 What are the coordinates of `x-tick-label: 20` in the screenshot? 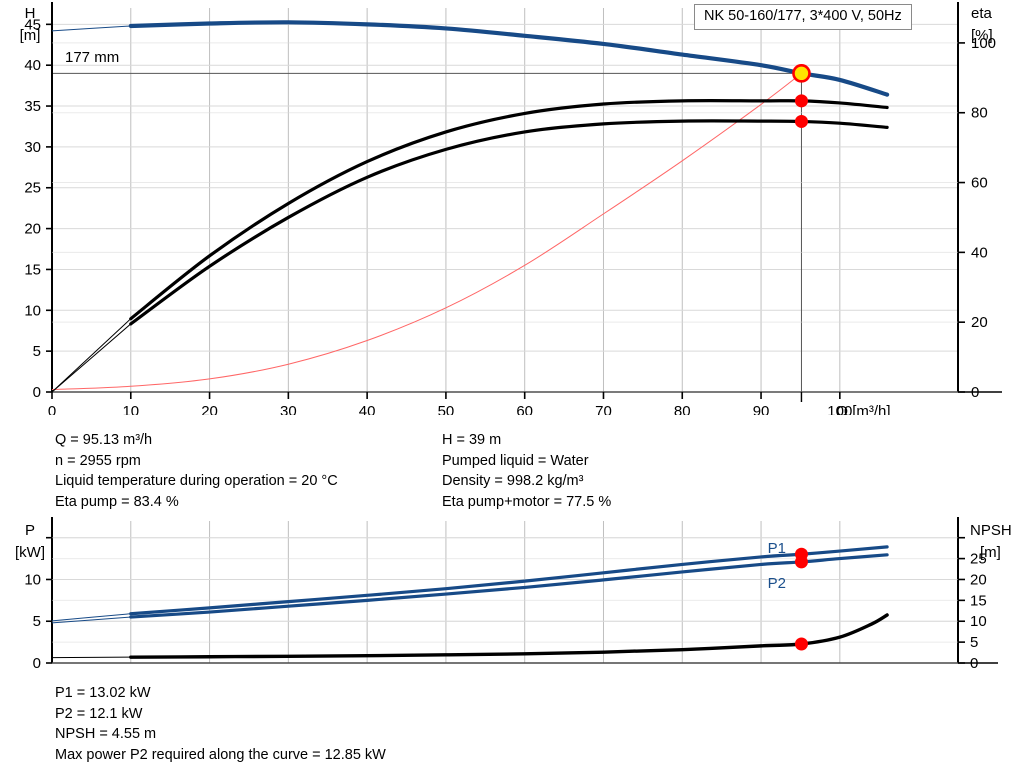 It's located at (209, 409).